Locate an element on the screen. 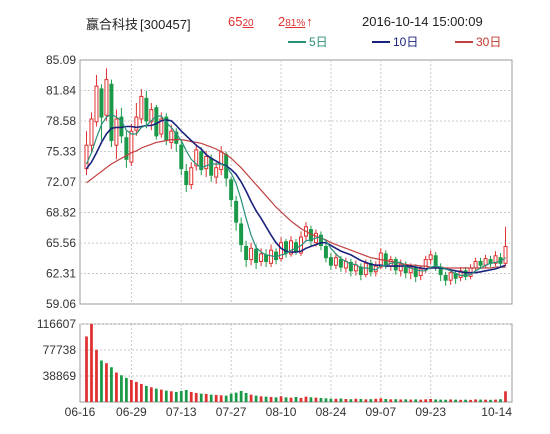 This screenshot has height=434, width=550. date-tick-label: 09-23 is located at coordinates (430, 412).